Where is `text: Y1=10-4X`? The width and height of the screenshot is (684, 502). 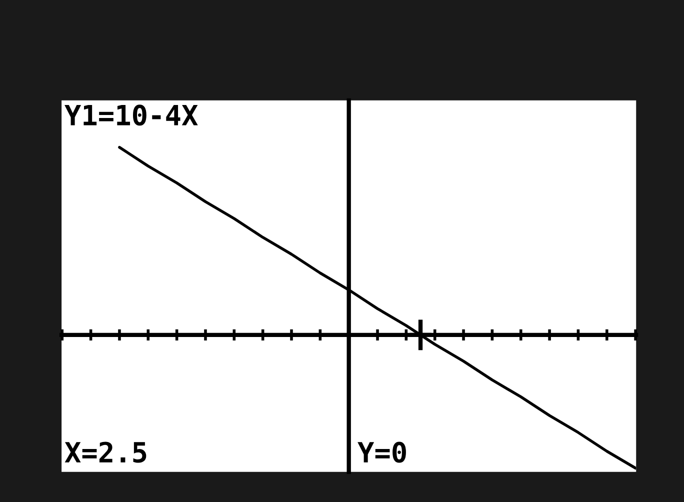 text: Y1=10-4X is located at coordinates (131, 115).